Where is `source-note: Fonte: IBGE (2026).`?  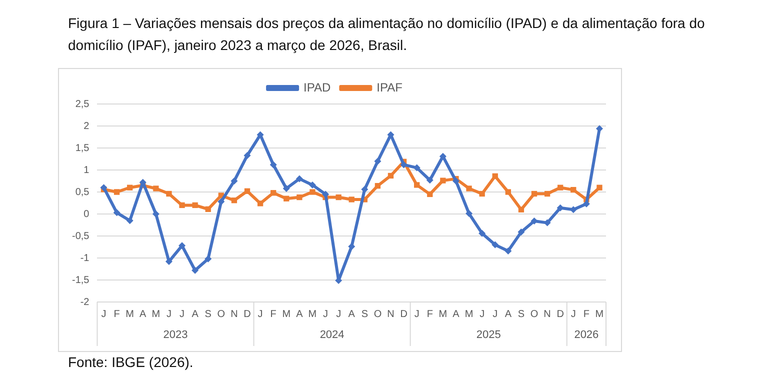 source-note: Fonte: IBGE (2026). is located at coordinates (131, 362).